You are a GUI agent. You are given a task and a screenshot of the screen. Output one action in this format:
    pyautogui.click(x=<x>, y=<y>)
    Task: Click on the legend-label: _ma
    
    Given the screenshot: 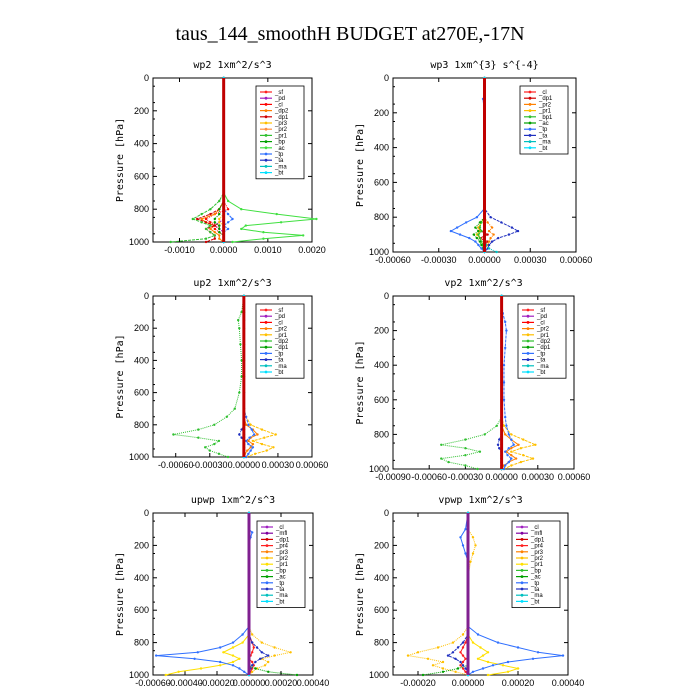 What is the action you would take?
    pyautogui.click(x=281, y=596)
    